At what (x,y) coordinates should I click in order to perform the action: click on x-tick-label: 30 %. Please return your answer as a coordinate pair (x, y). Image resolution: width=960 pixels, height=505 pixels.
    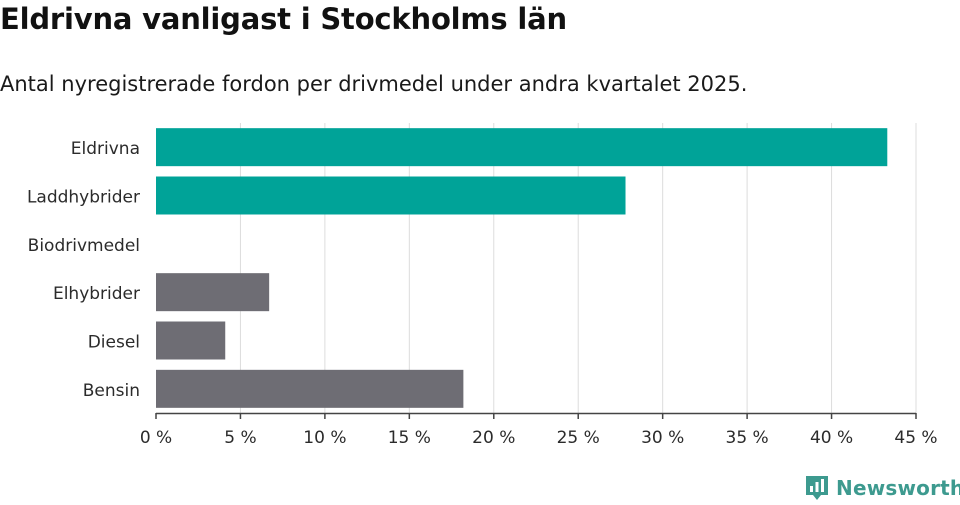
    Looking at the image, I should click on (662, 438).